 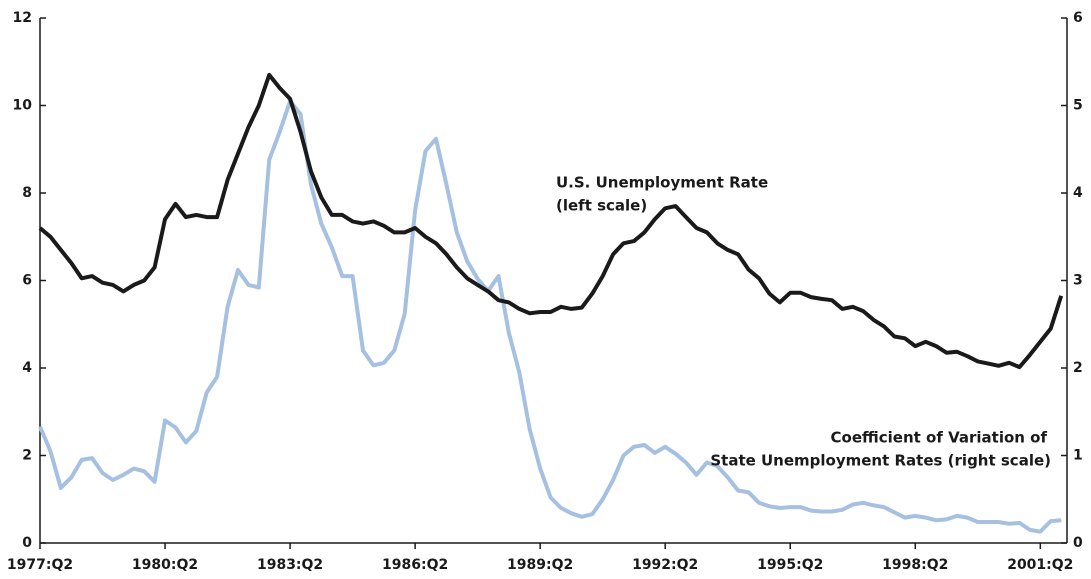 What do you see at coordinates (27, 281) in the screenshot?
I see `y-tick-label: 6` at bounding box center [27, 281].